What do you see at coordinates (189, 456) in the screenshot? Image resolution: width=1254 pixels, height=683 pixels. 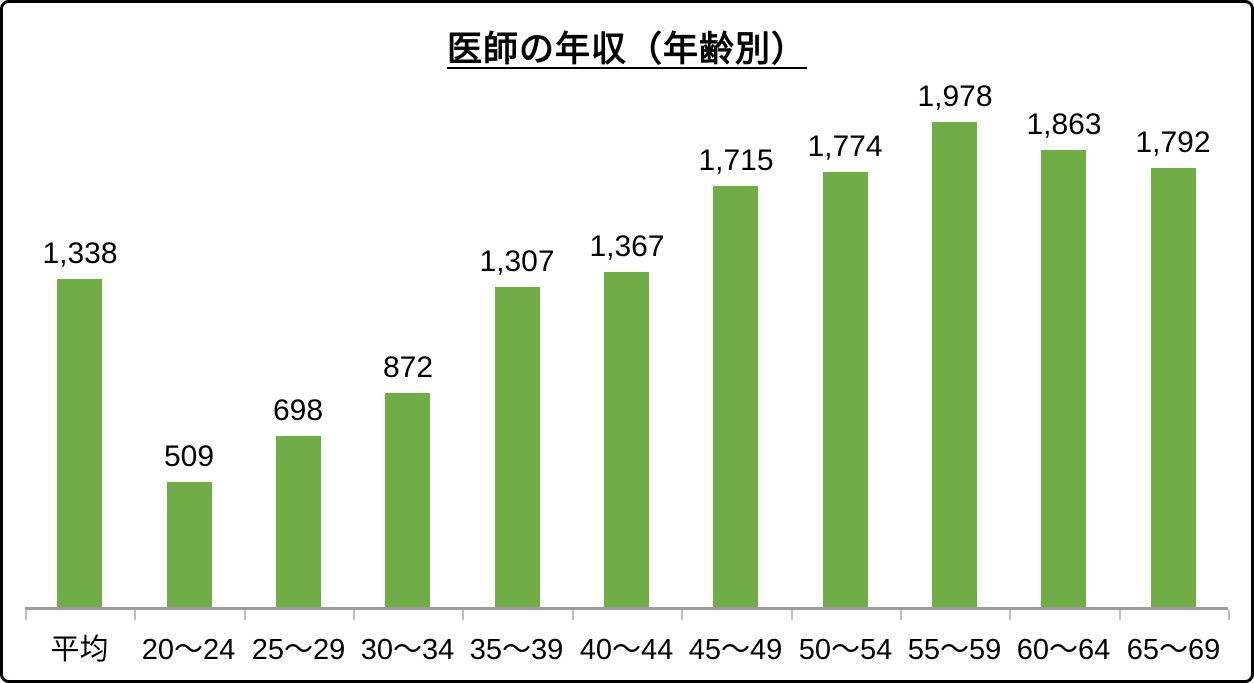 I see `value-label-1: 509` at bounding box center [189, 456].